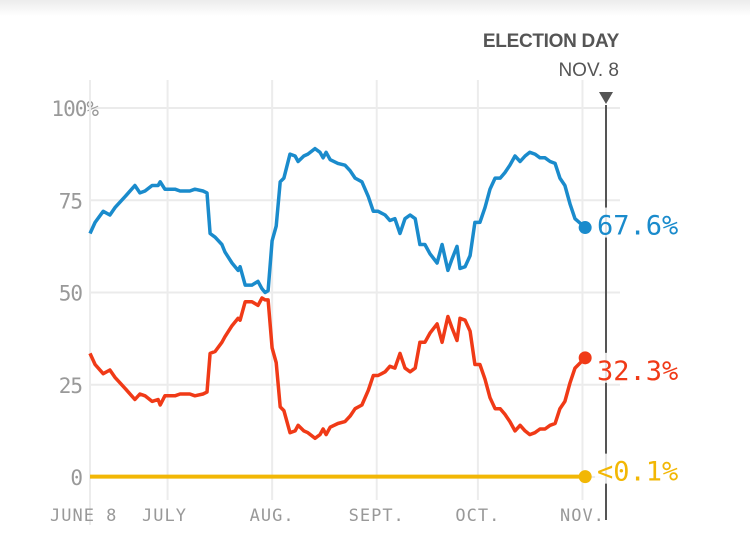 This screenshot has height=556, width=750. Describe the element at coordinates (585, 477) in the screenshot. I see `series-end-dot-yellow` at that location.